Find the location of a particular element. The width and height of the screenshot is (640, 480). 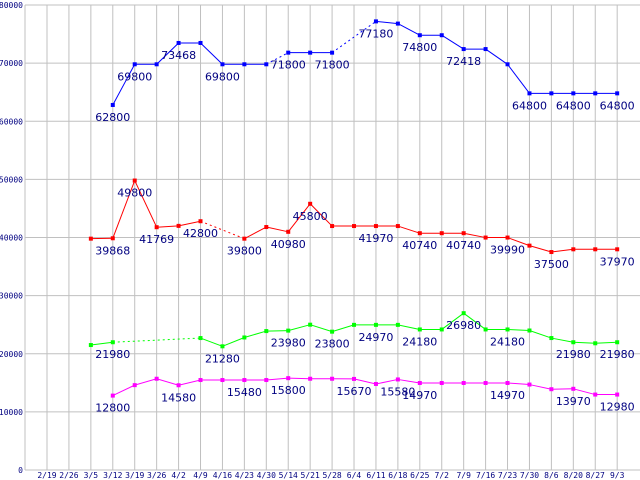

series-red is located at coordinates (354, 216).